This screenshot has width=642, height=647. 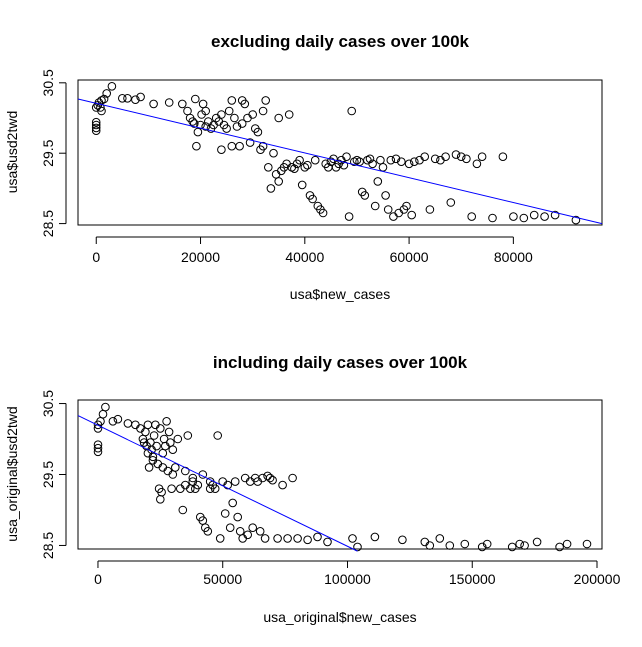 What do you see at coordinates (304, 257) in the screenshot?
I see `x-tick-label: 40000` at bounding box center [304, 257].